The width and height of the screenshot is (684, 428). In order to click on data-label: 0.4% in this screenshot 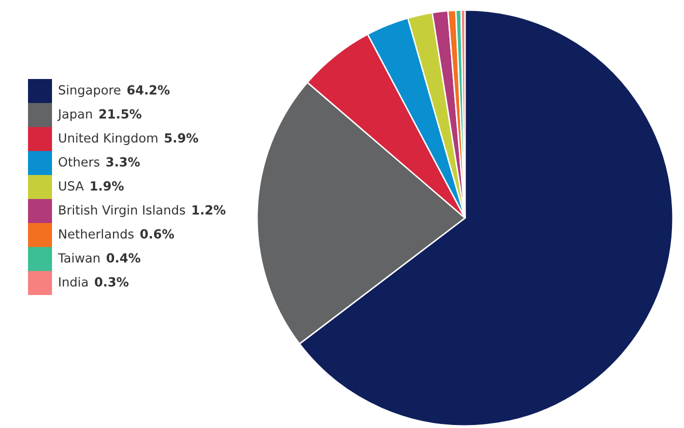, I will do `click(123, 258)`.